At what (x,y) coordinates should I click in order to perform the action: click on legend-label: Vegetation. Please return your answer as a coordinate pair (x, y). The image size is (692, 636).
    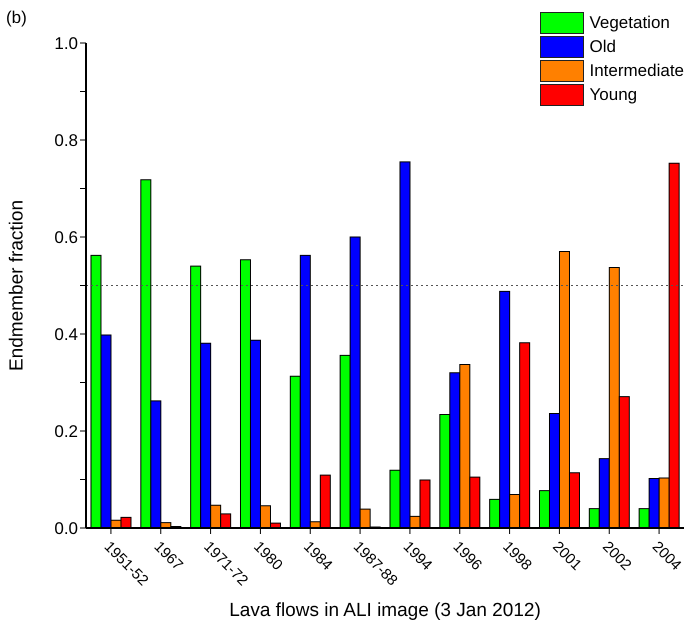
    Looking at the image, I should click on (630, 23).